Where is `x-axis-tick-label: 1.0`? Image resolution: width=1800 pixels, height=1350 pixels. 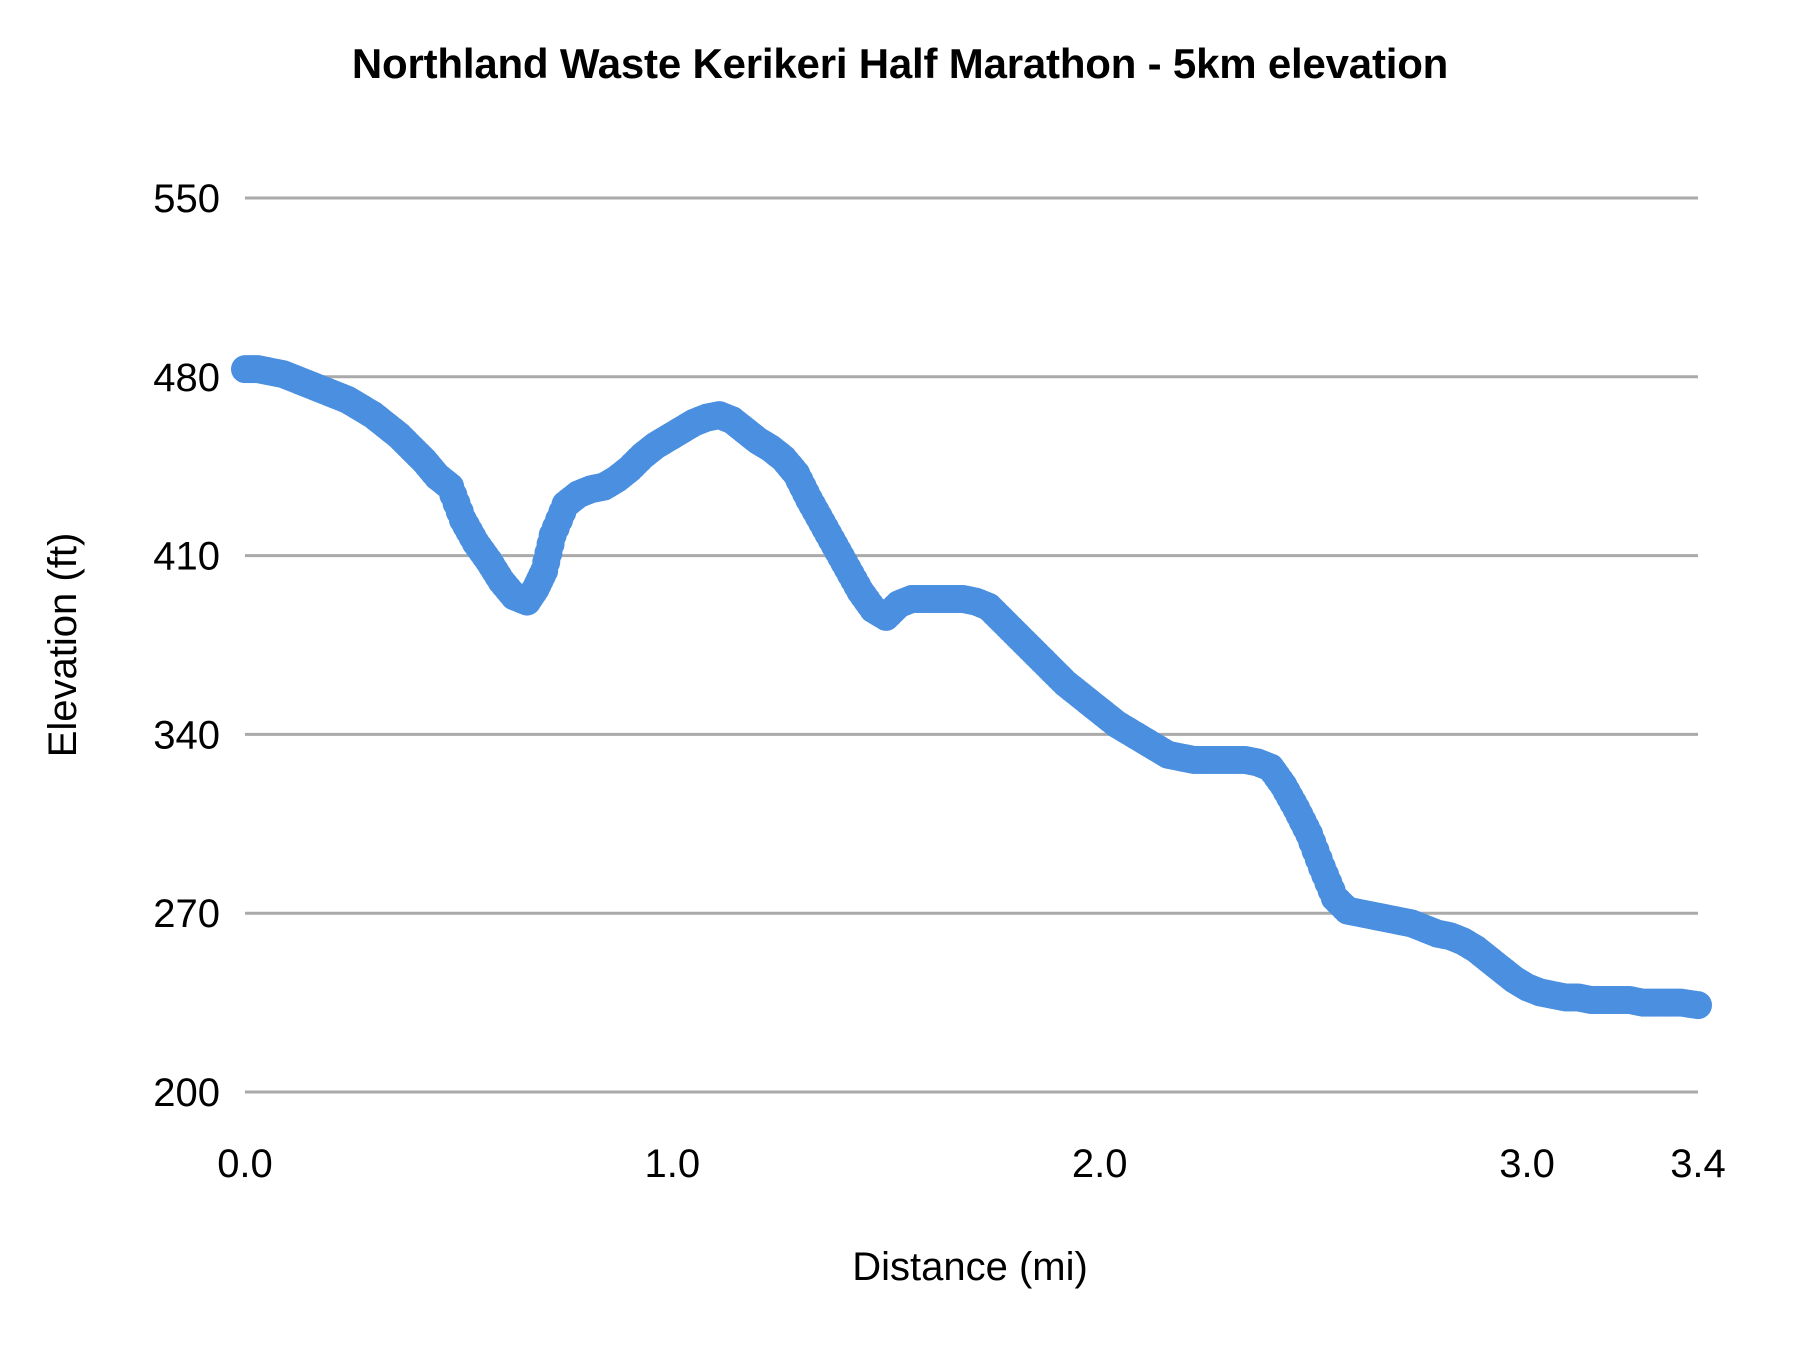
x-axis-tick-label: 1.0 is located at coordinates (673, 1164).